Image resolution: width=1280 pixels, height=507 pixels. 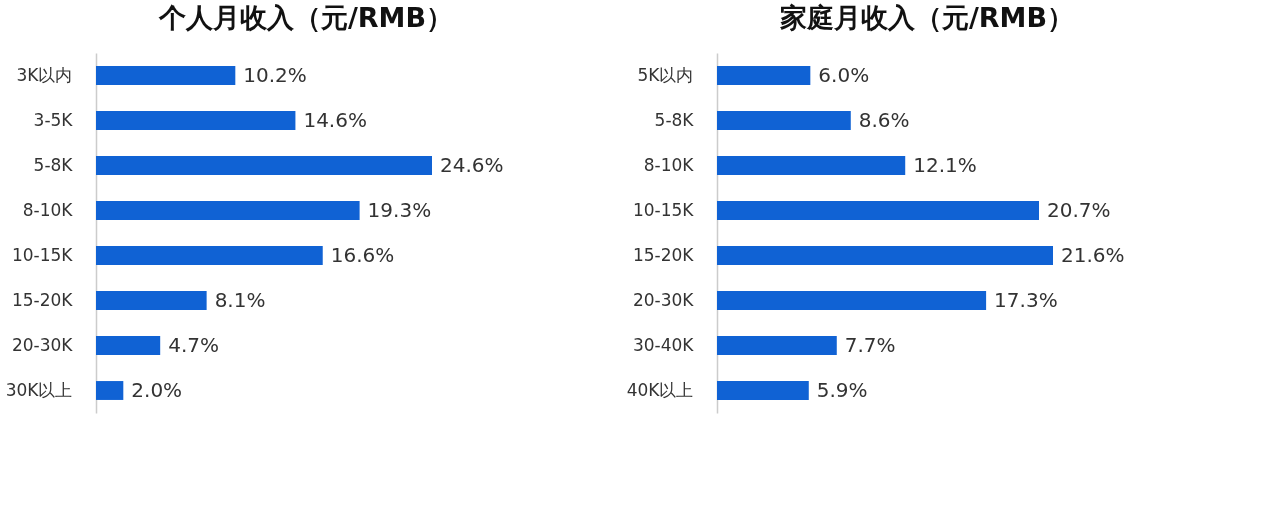 I want to click on y-tick-label: 3K以内, so click(x=44, y=74).